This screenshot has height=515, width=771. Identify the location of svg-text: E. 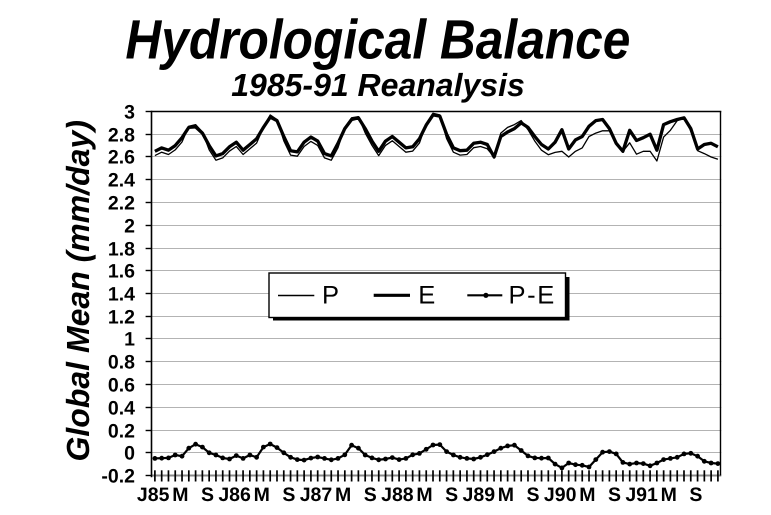
(426, 296).